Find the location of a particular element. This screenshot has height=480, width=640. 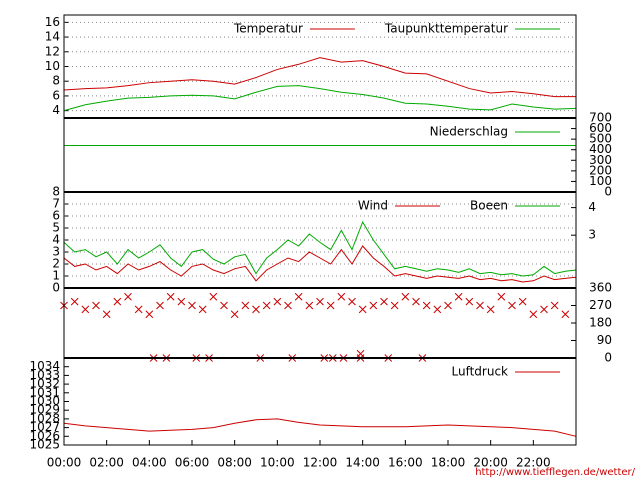

y-tick-label: 180 is located at coordinates (600, 323).